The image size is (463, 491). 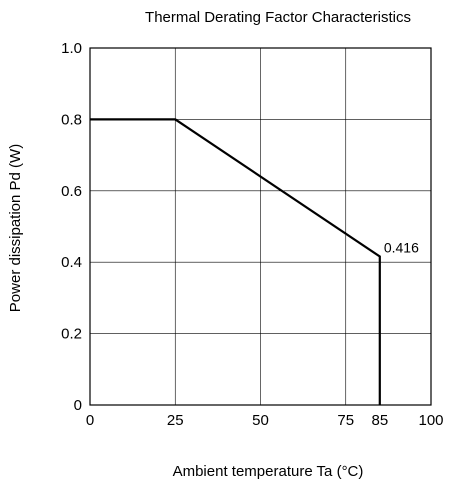 I want to click on data-label: 0.416, so click(x=401, y=247).